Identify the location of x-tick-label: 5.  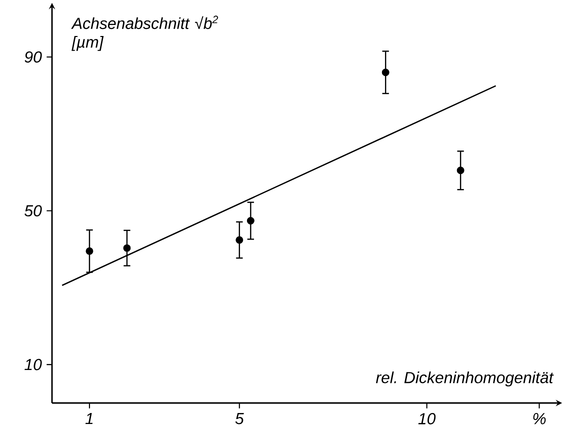
(239, 418).